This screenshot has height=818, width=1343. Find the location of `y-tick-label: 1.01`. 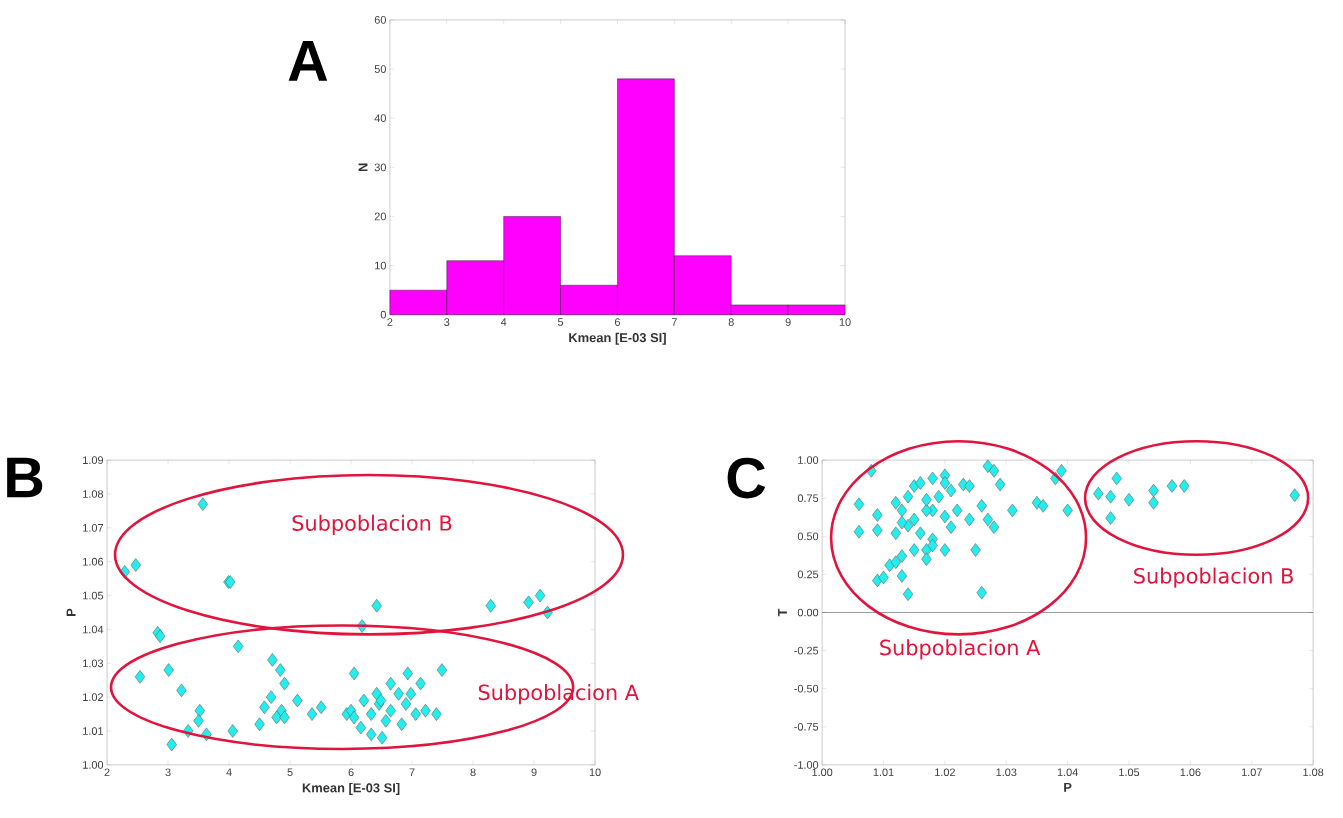

y-tick-label: 1.01 is located at coordinates (93, 731).